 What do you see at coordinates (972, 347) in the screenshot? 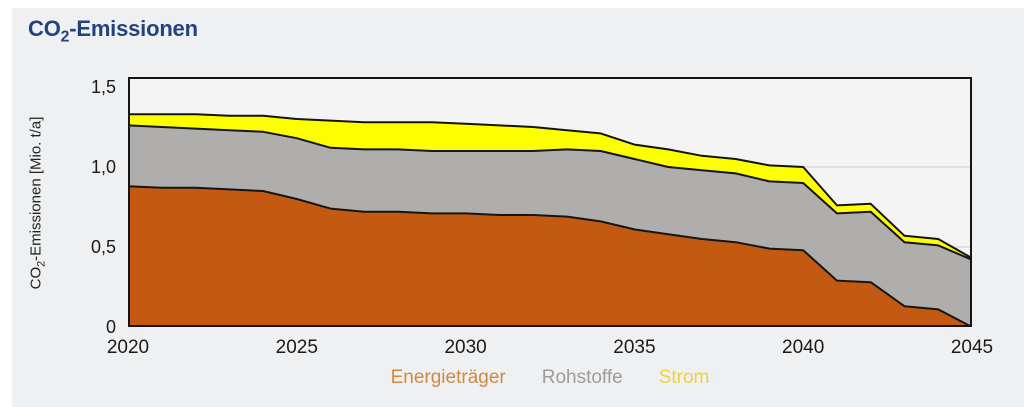
I see `x-tick-label-2045: 2045` at bounding box center [972, 347].